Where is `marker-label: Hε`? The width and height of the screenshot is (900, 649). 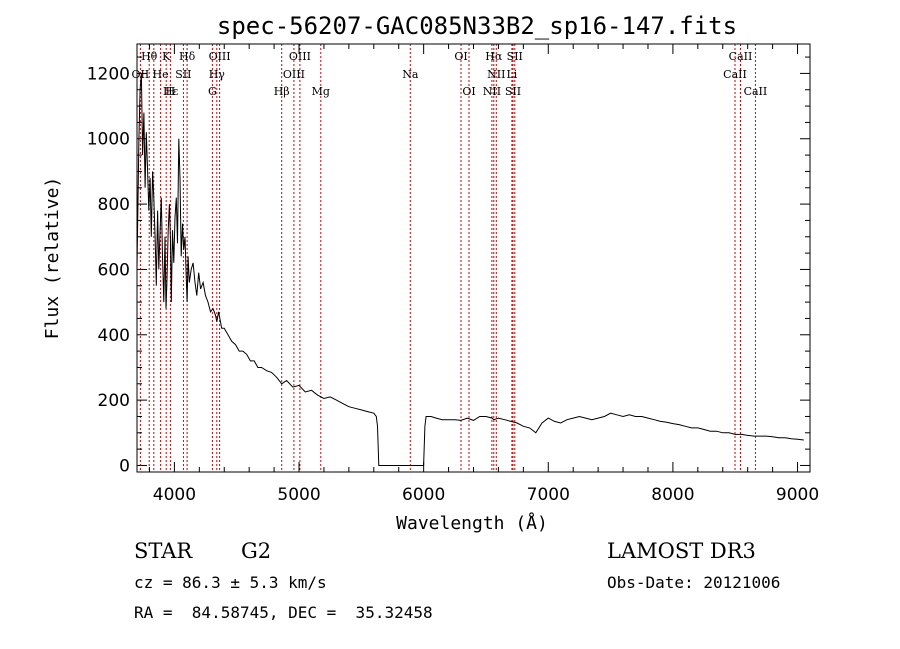
marker-label: Hε is located at coordinates (171, 91).